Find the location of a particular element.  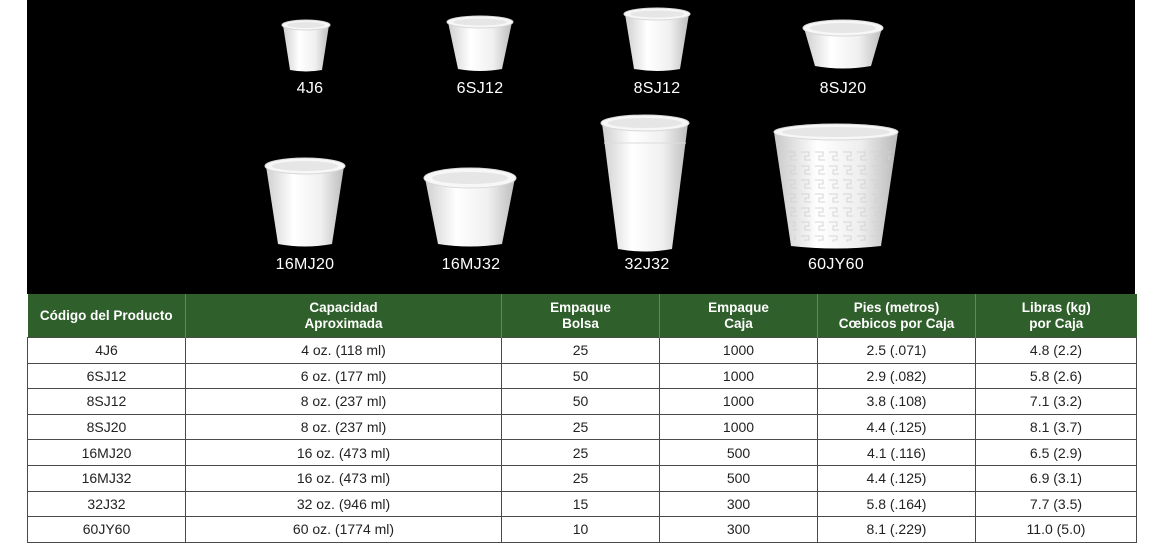

cell-product-code: 8SJ20 is located at coordinates (106, 427).